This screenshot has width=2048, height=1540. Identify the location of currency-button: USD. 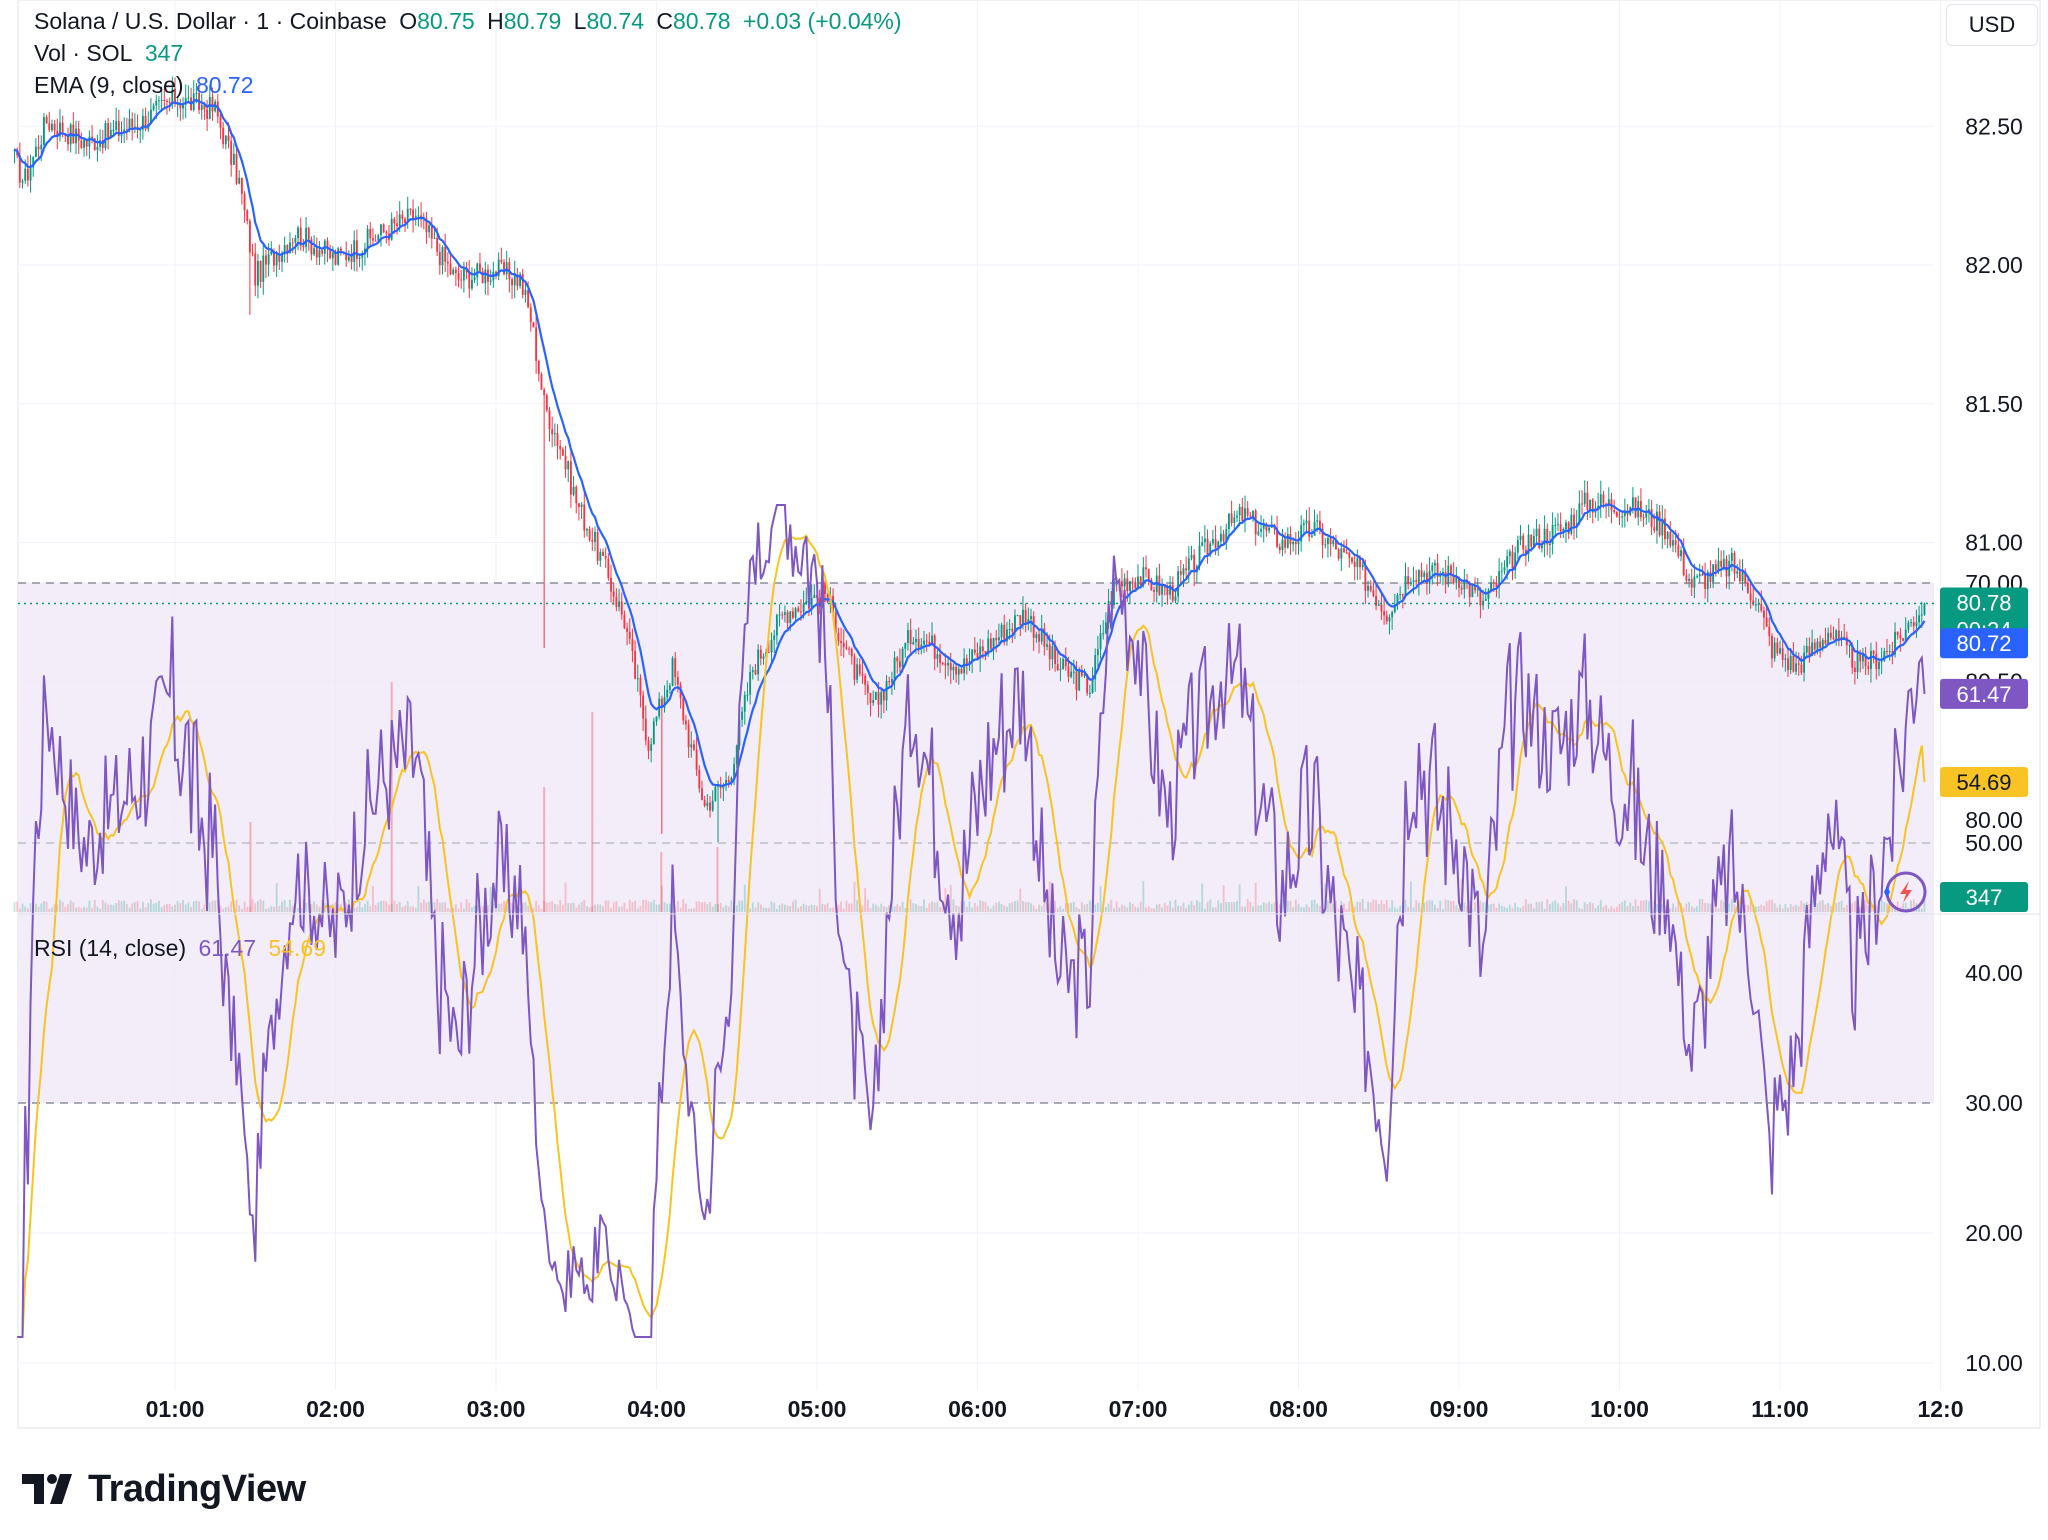
(1992, 25).